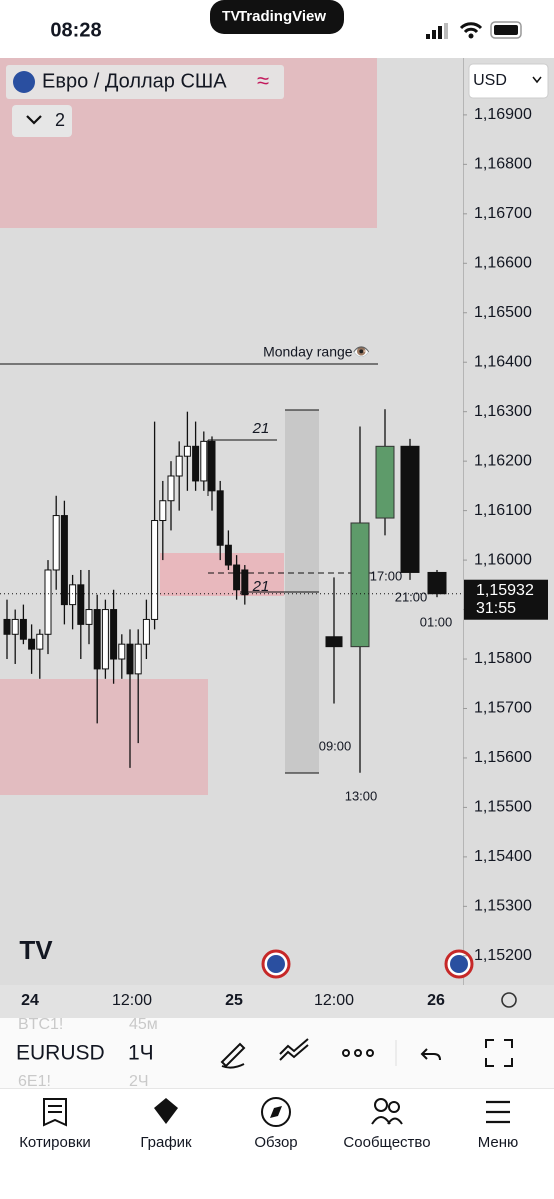  Describe the element at coordinates (503, 708) in the screenshot. I see `y-tick-label: 1,15700` at that location.